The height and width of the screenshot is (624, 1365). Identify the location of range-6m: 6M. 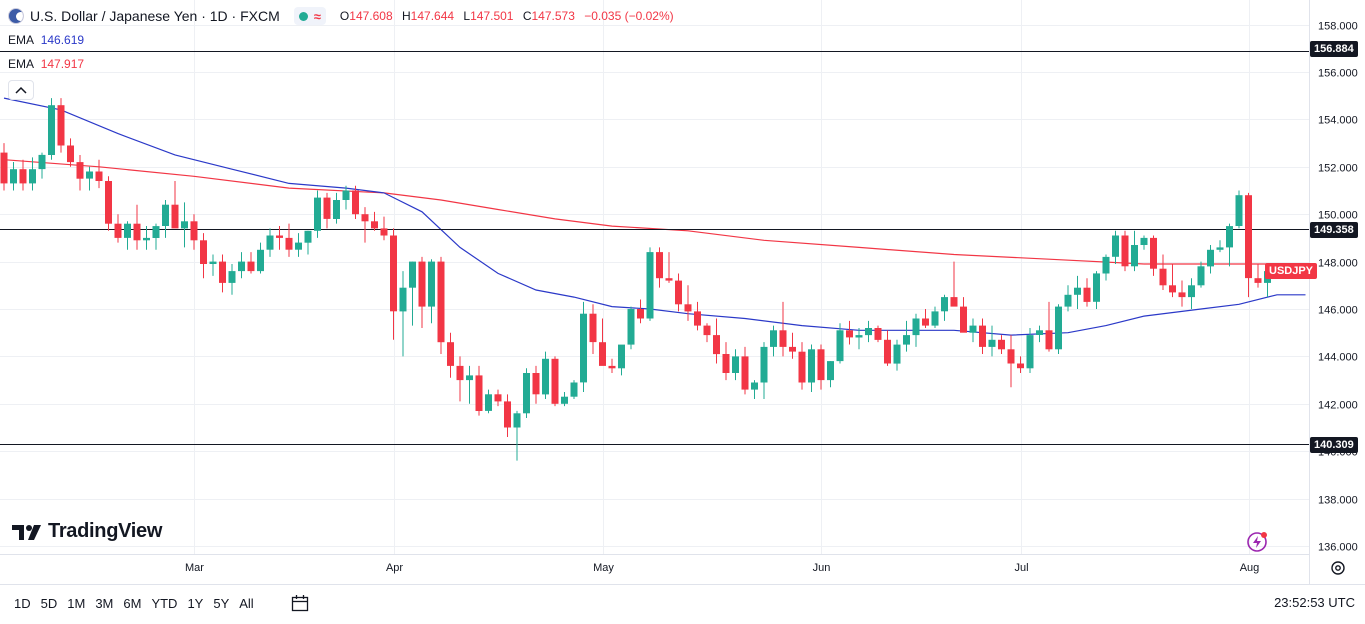
(132, 603).